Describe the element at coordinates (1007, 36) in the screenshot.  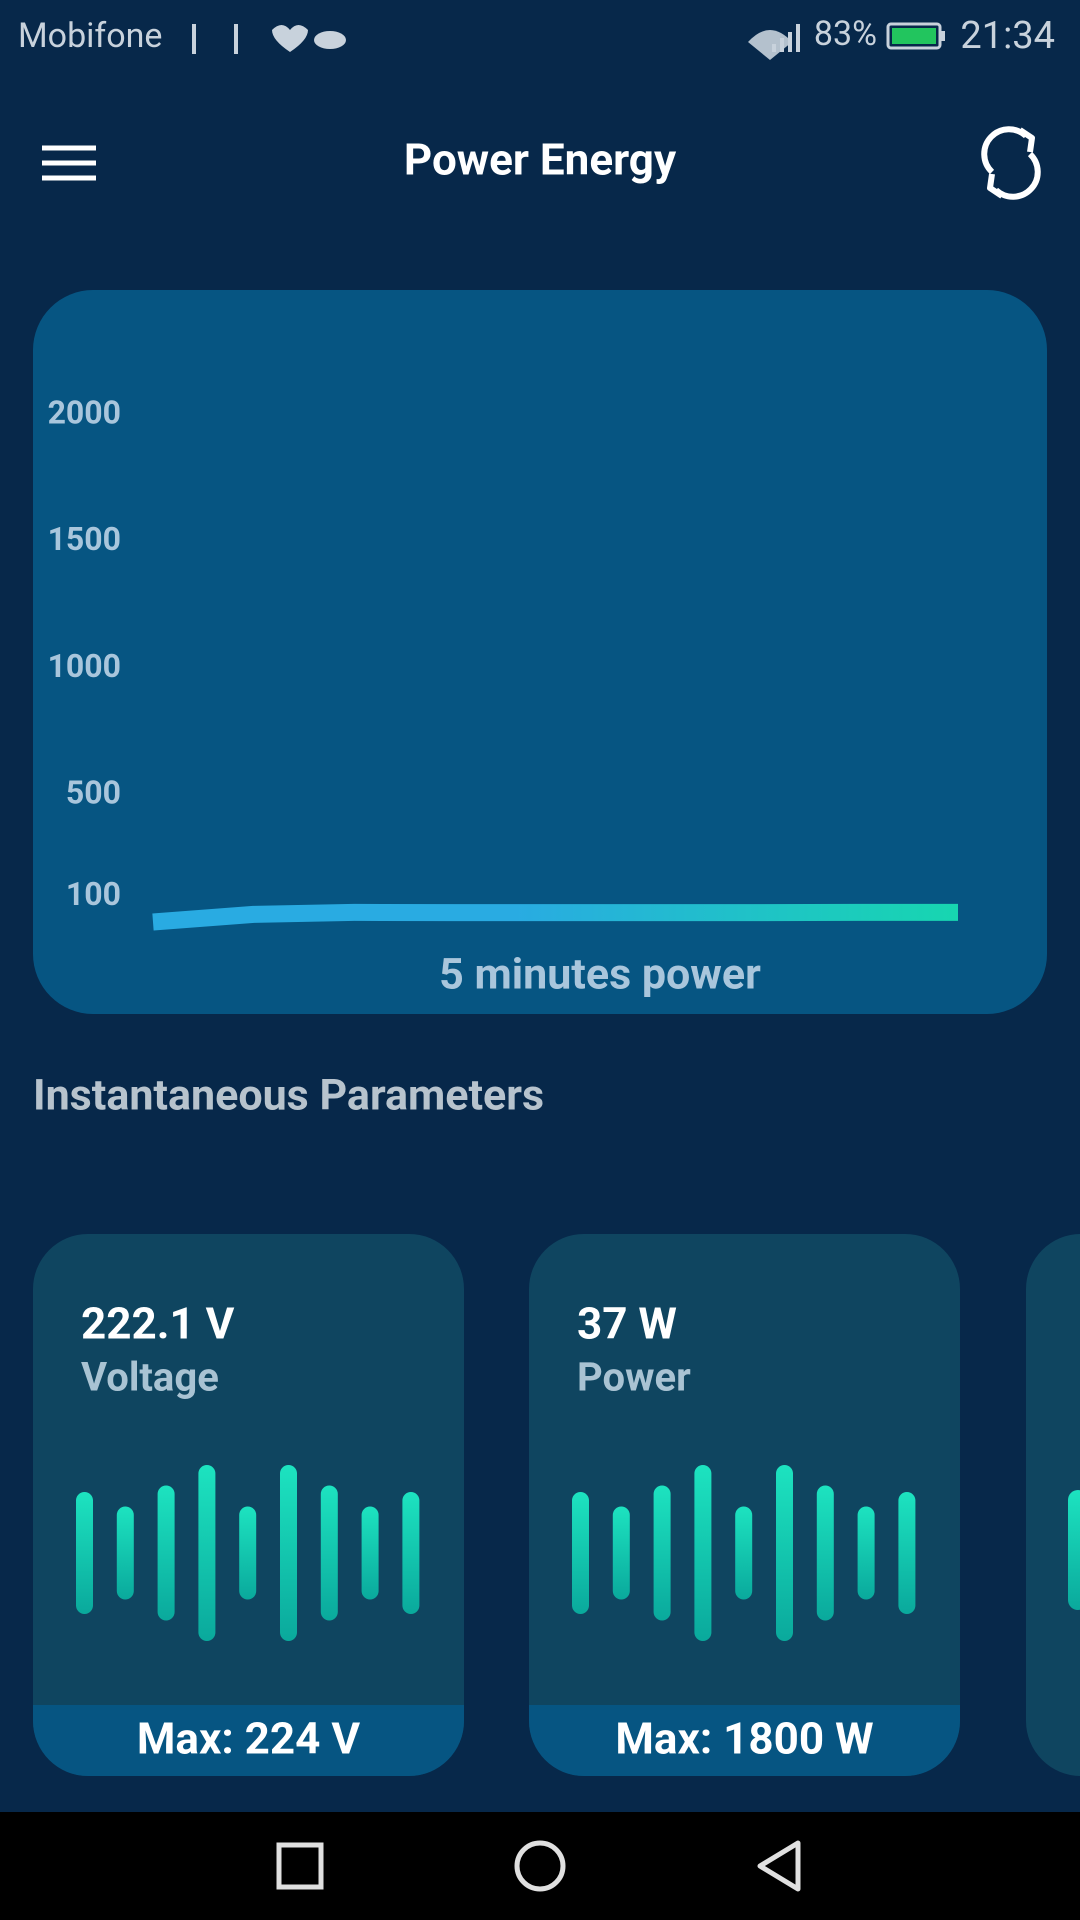
I see `clock: 21:34` at that location.